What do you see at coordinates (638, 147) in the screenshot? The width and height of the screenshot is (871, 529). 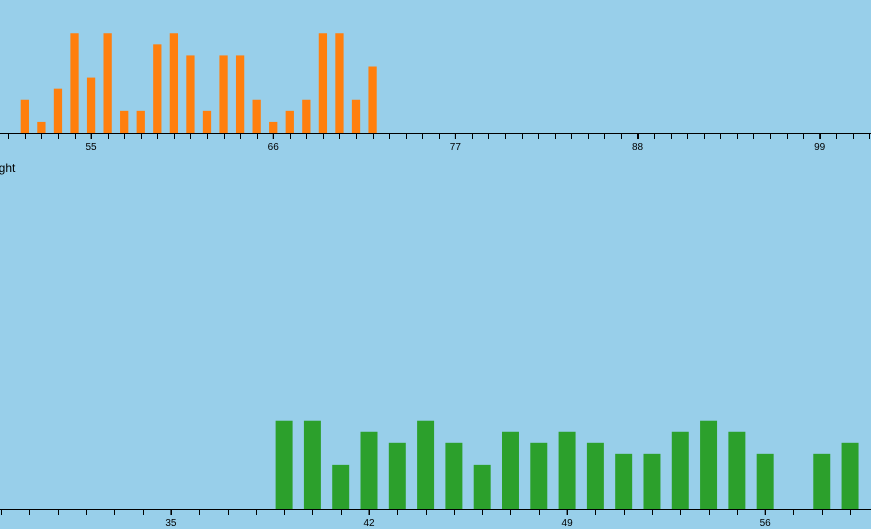 I see `x-tick-label: 88` at bounding box center [638, 147].